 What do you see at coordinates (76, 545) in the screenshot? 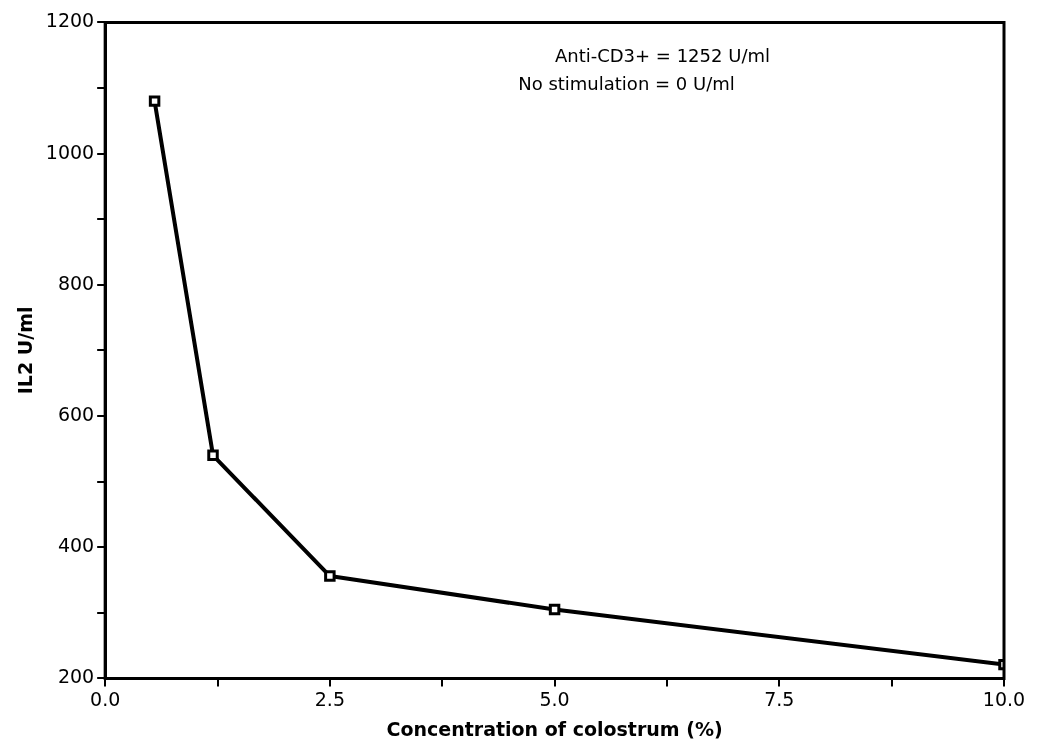
I see `y-tick-label: 400` at bounding box center [76, 545].